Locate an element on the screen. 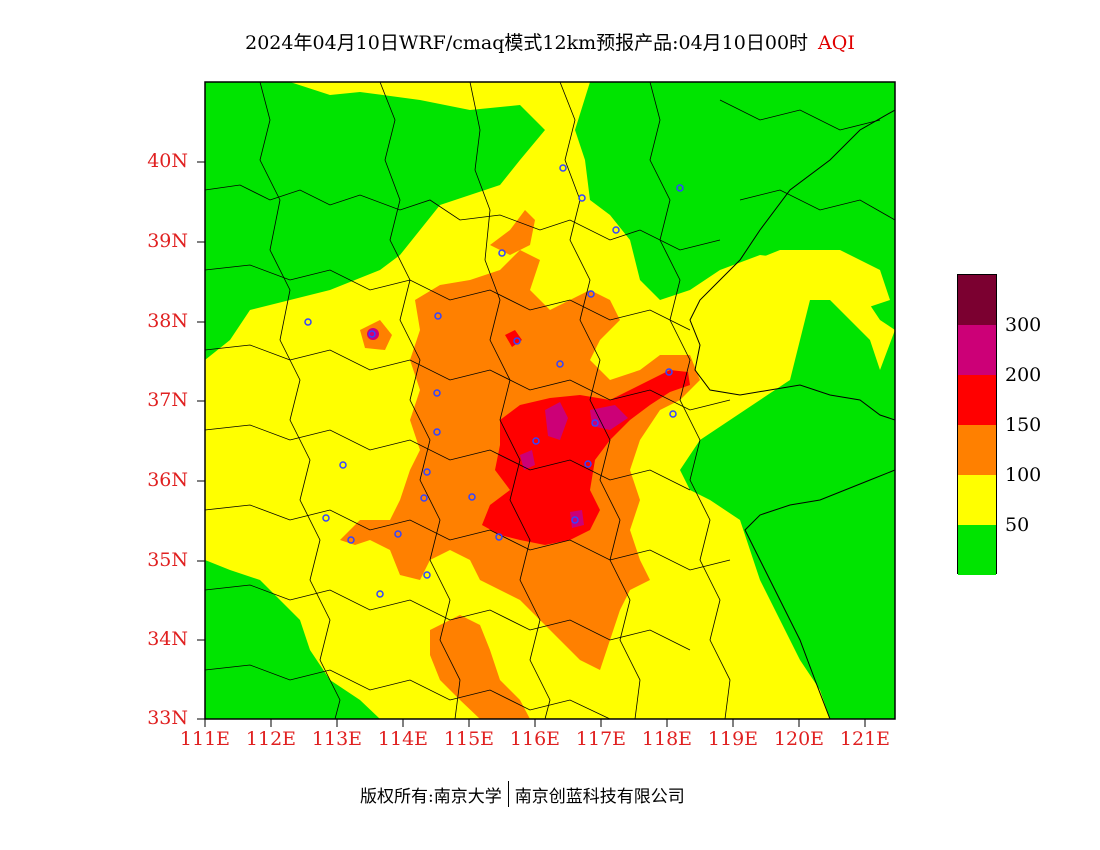 This screenshot has width=1100, height=850. coastline is located at coordinates (792, 414).